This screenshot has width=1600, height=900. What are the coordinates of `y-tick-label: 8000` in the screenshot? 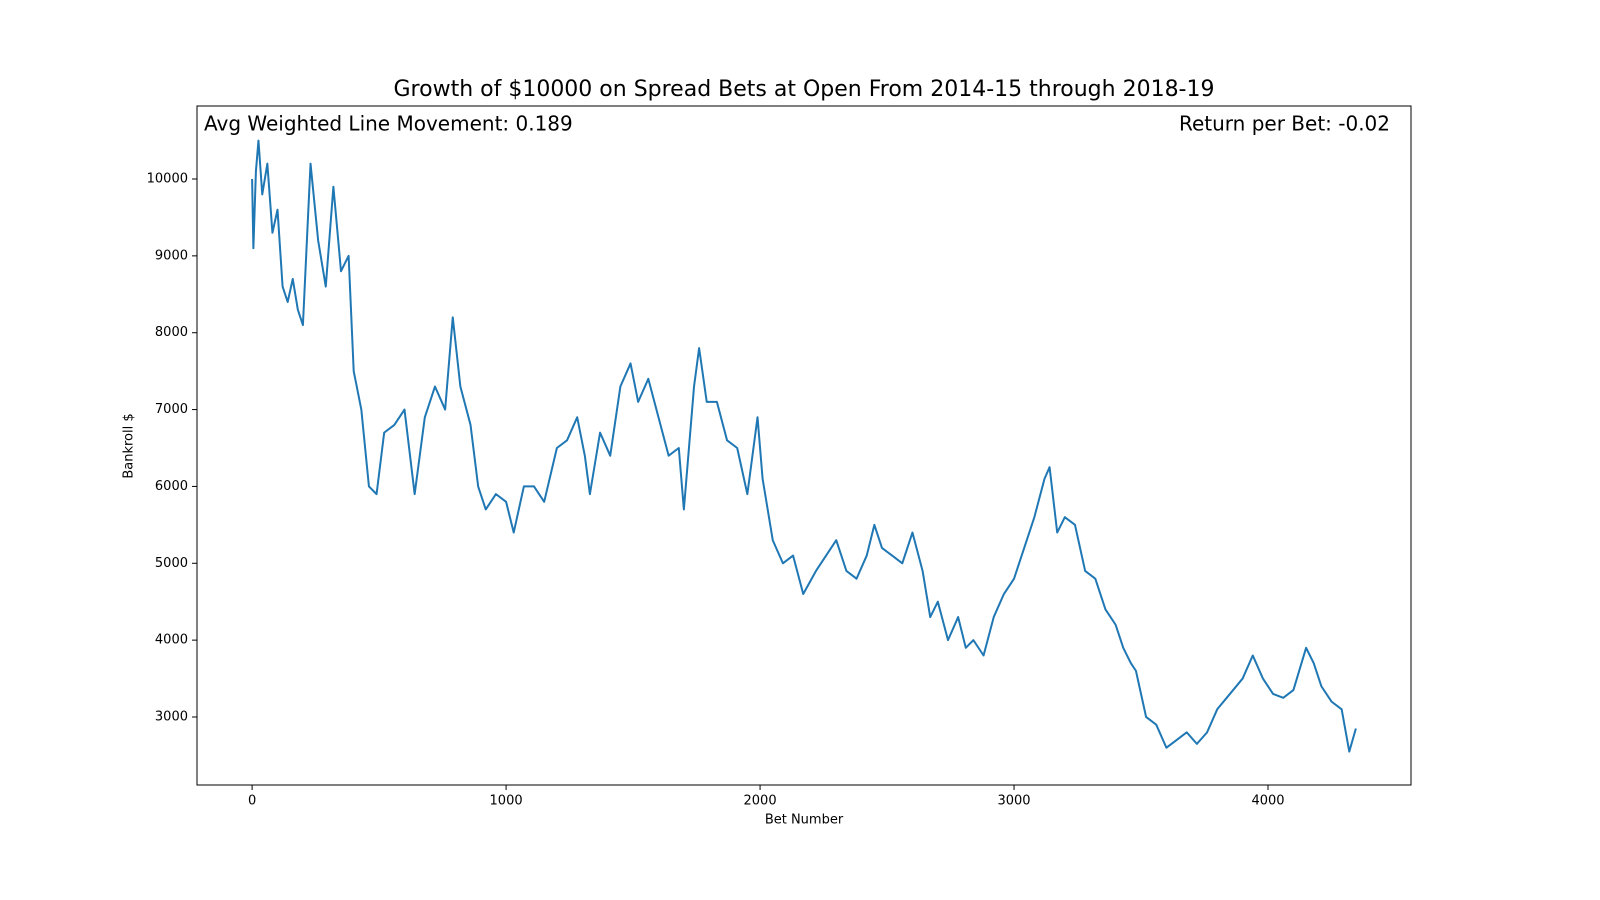 It's located at (171, 332).